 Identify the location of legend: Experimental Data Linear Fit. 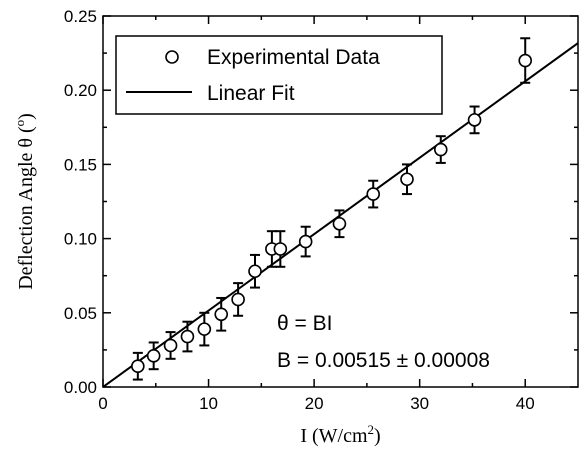
(279, 75).